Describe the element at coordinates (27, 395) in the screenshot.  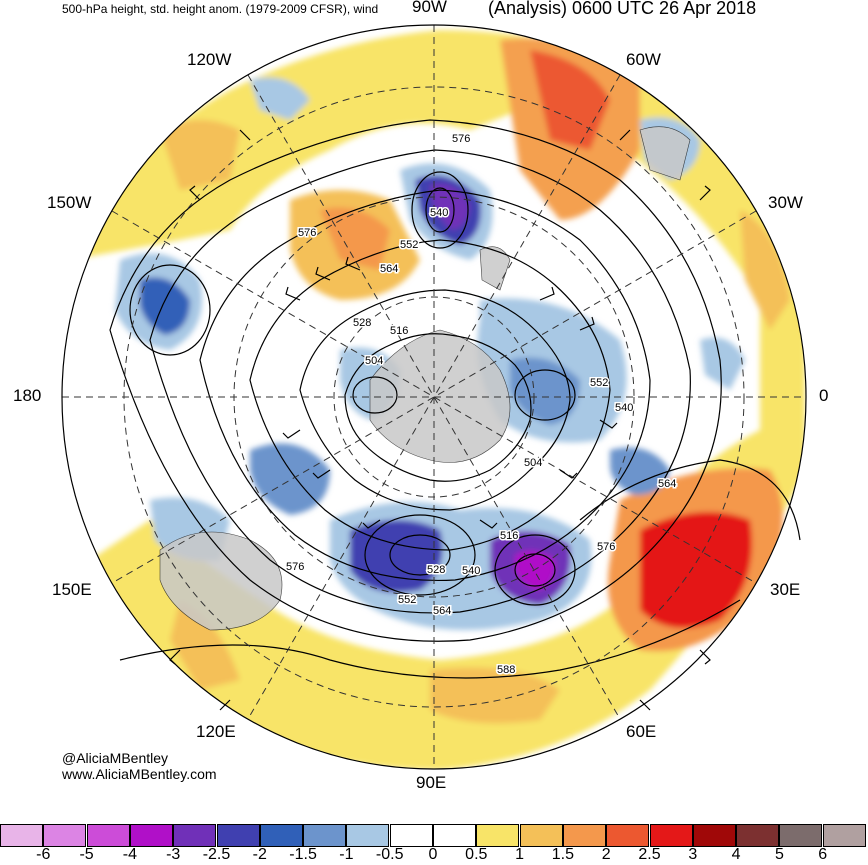
I see `lon-label-180: 180` at that location.